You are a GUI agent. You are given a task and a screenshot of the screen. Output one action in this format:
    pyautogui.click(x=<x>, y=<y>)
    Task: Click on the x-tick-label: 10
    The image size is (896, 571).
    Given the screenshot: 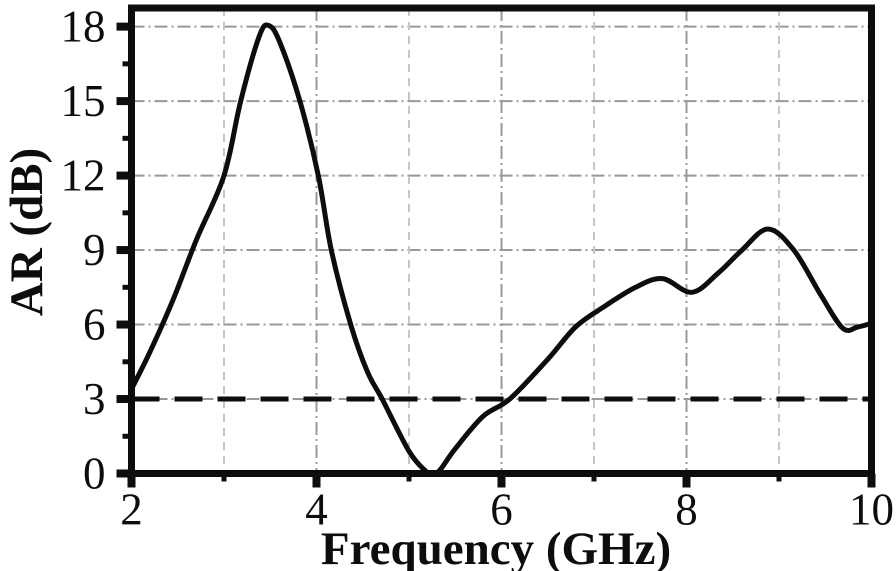 What is the action you would take?
    pyautogui.click(x=871, y=510)
    